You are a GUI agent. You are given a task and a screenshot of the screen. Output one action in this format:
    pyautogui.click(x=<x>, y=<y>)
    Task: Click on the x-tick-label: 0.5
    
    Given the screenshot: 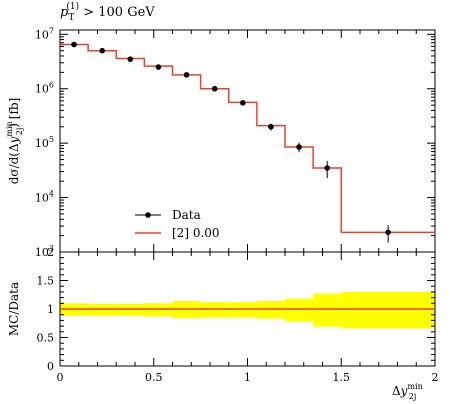 What is the action you would take?
    pyautogui.click(x=154, y=377)
    